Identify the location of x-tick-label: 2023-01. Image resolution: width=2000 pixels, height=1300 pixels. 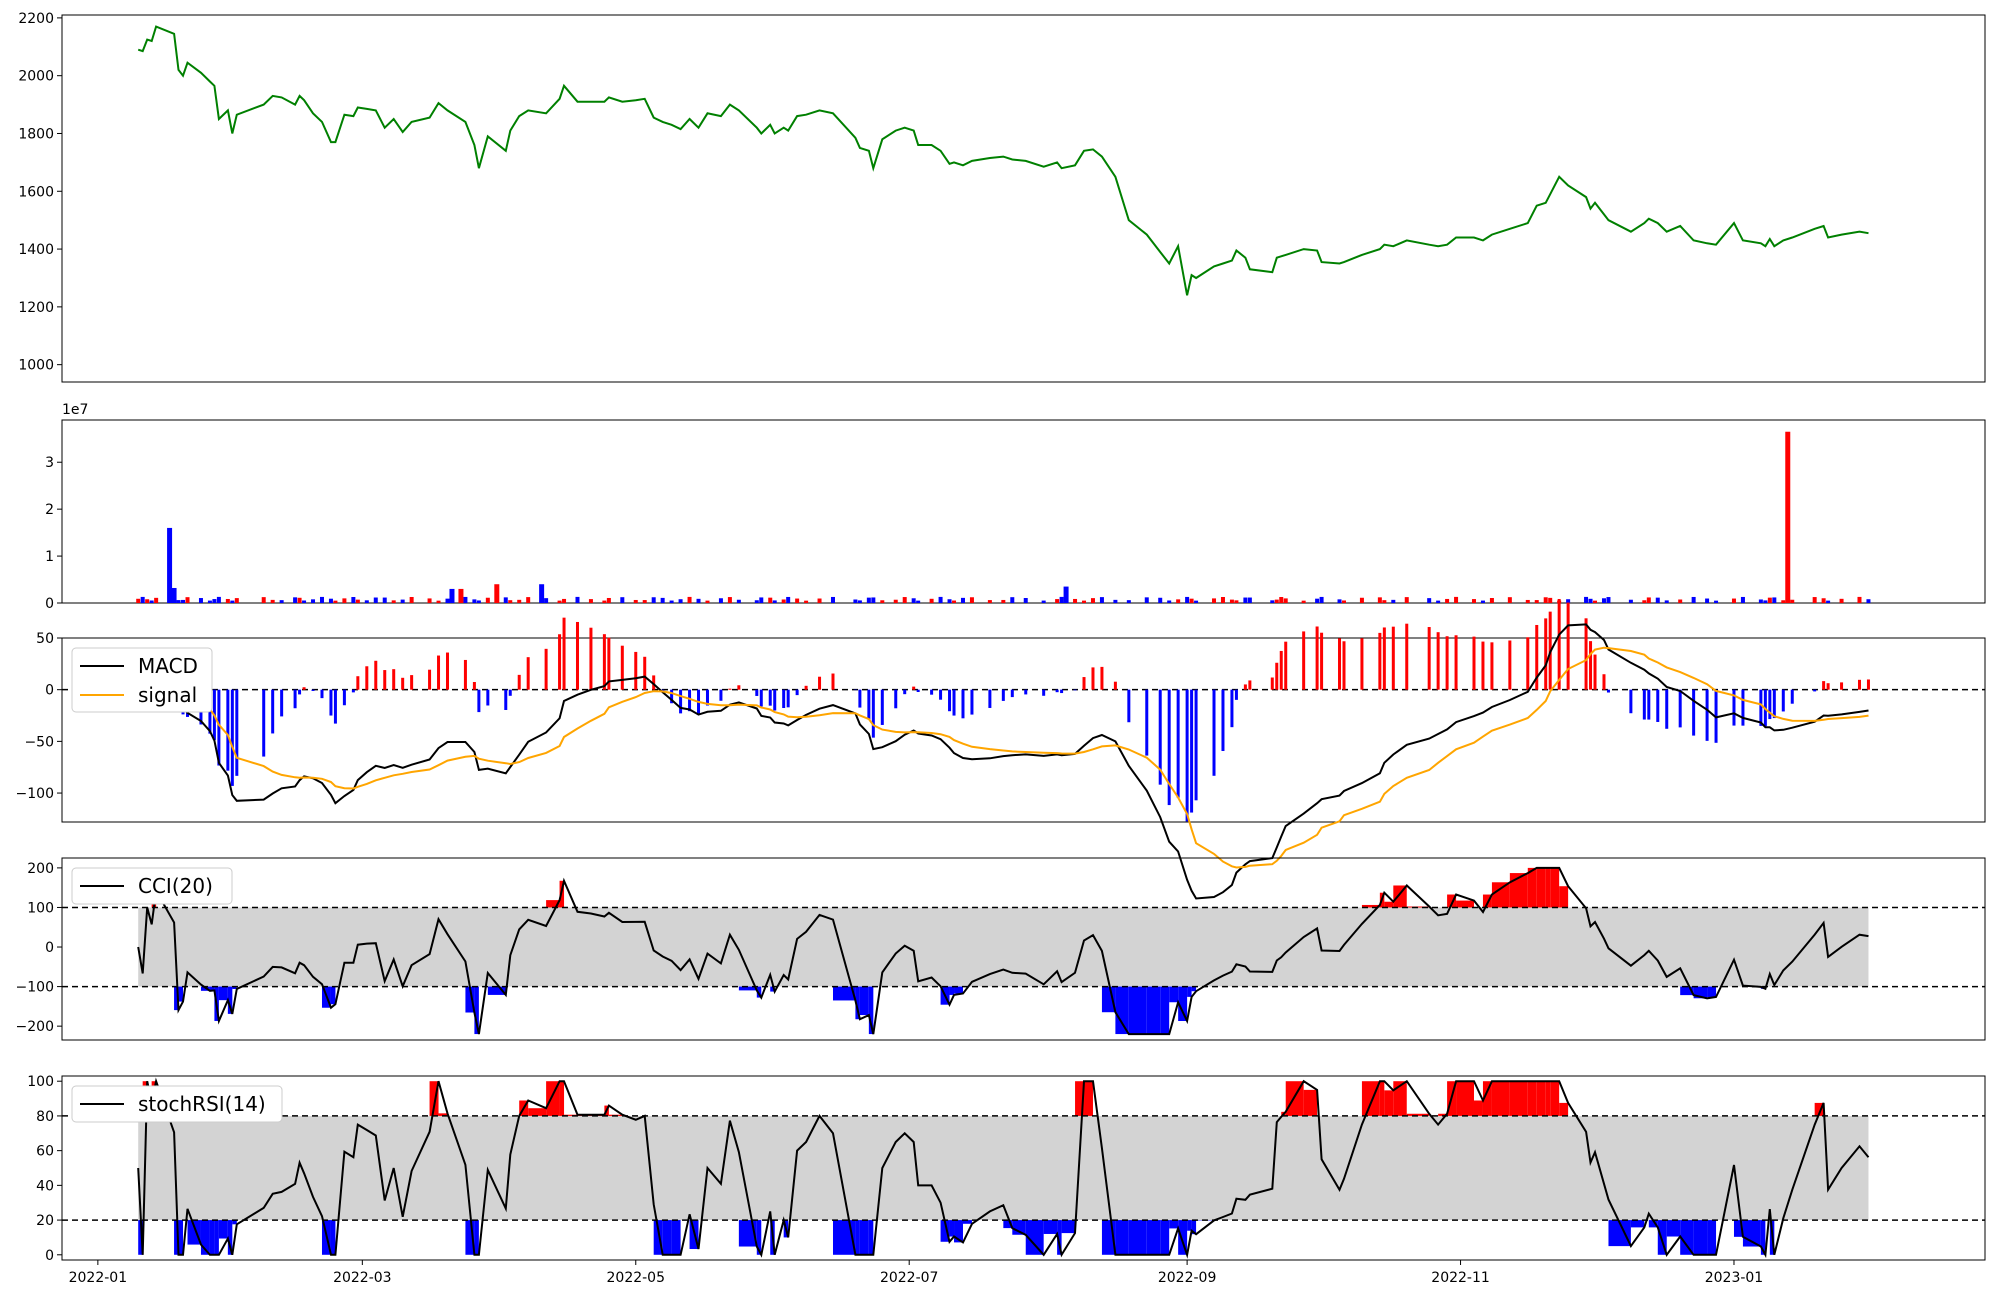
(1734, 1278).